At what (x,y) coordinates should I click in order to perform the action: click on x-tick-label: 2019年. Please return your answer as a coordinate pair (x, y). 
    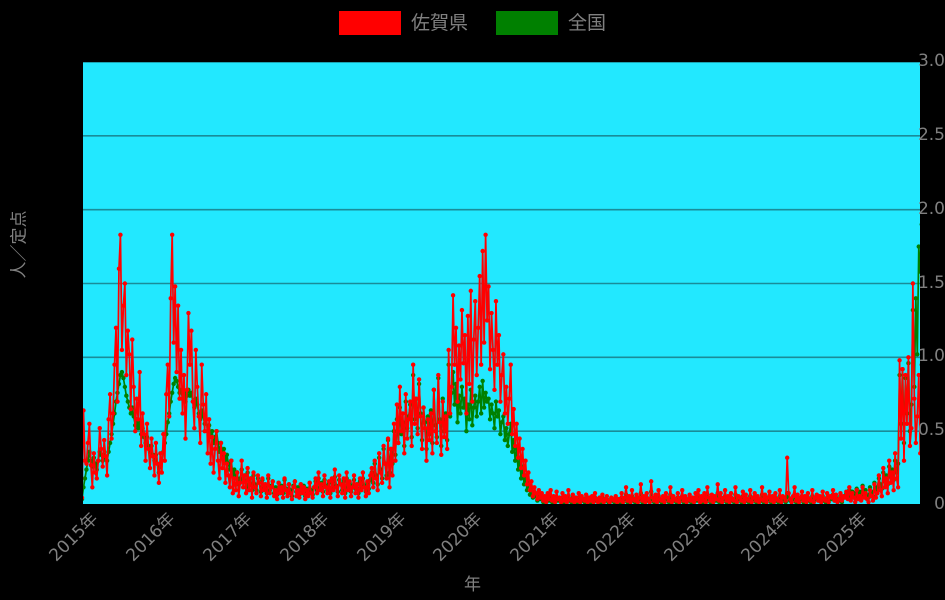
    Looking at the image, I should click on (381, 537).